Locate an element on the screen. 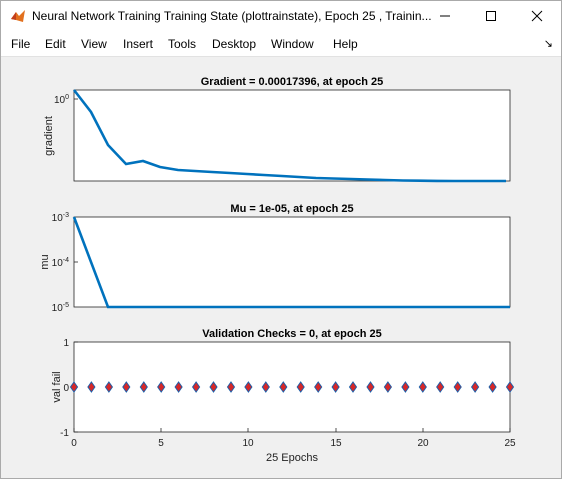 The image size is (562, 479). minimize-icon is located at coordinates (445, 16).